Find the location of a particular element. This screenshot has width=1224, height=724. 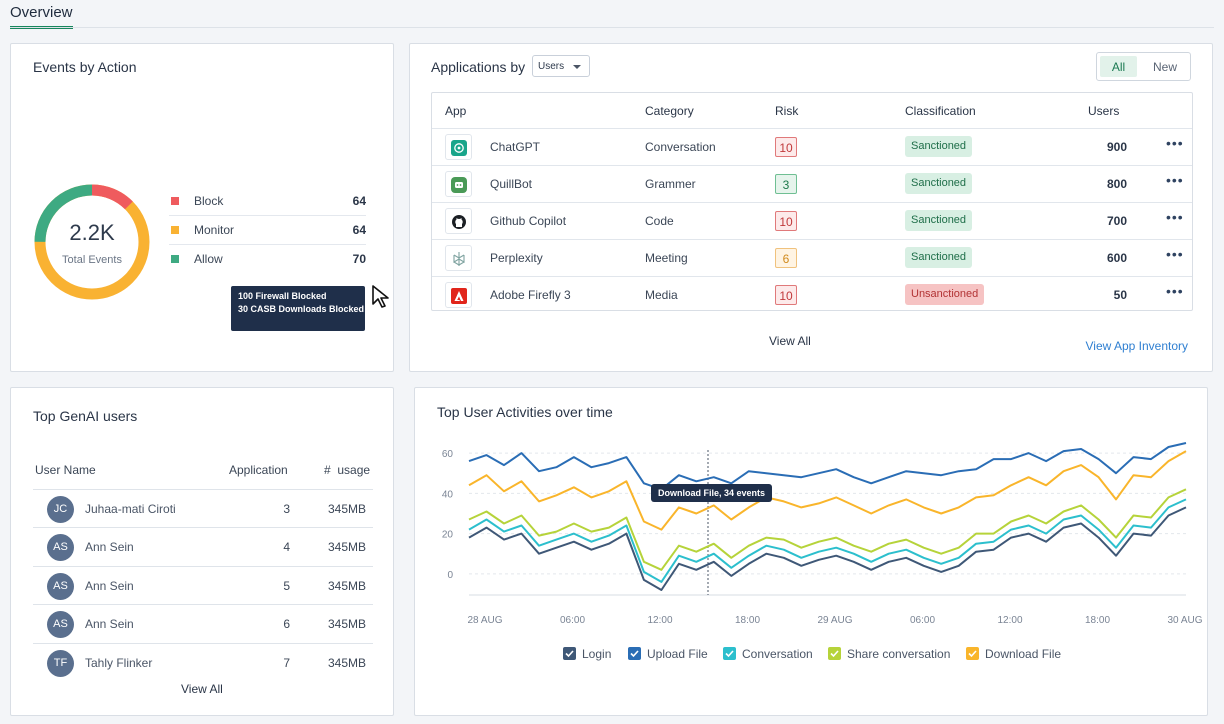

user-name: Juhaa-mati Ciroti is located at coordinates (130, 509).